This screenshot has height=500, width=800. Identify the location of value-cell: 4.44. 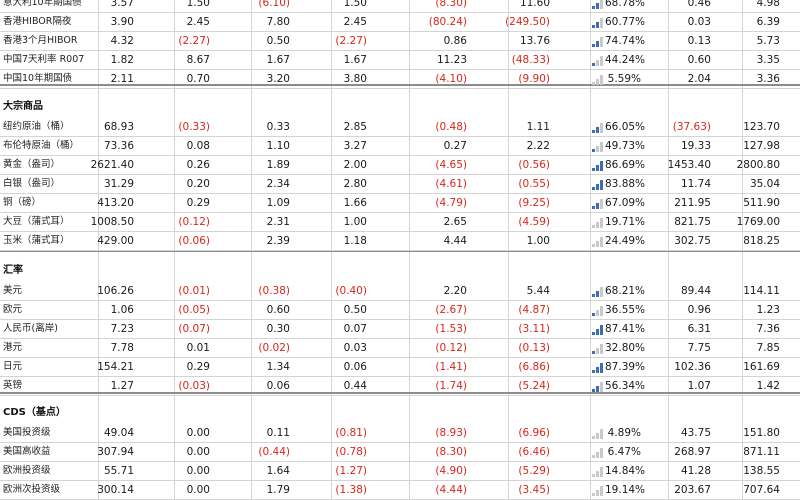
(455, 241).